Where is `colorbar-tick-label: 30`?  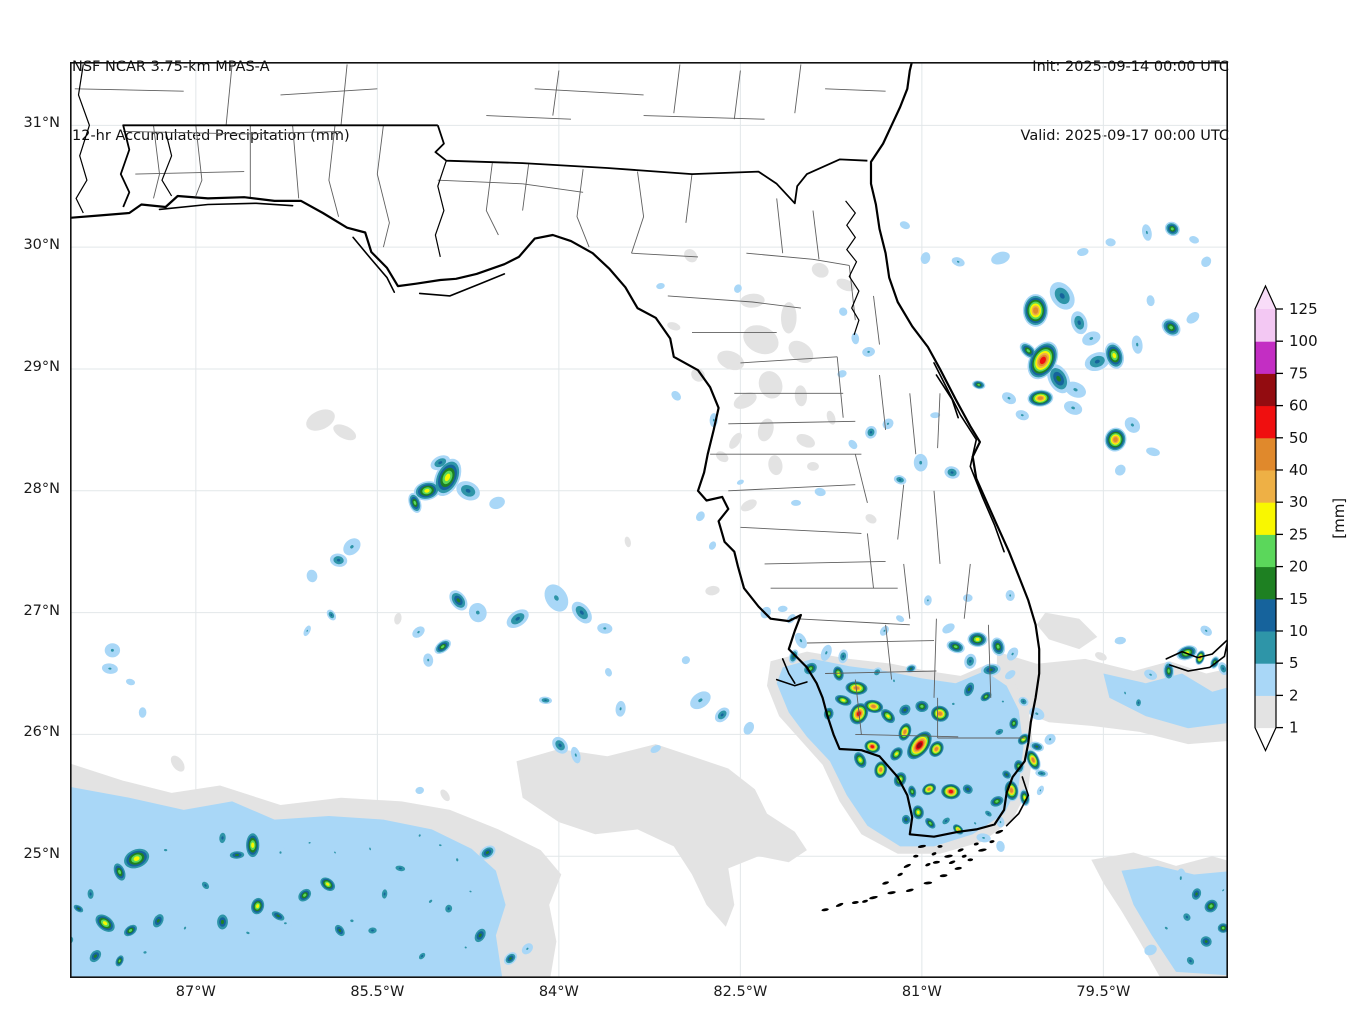 colorbar-tick-label: 30 is located at coordinates (1298, 502).